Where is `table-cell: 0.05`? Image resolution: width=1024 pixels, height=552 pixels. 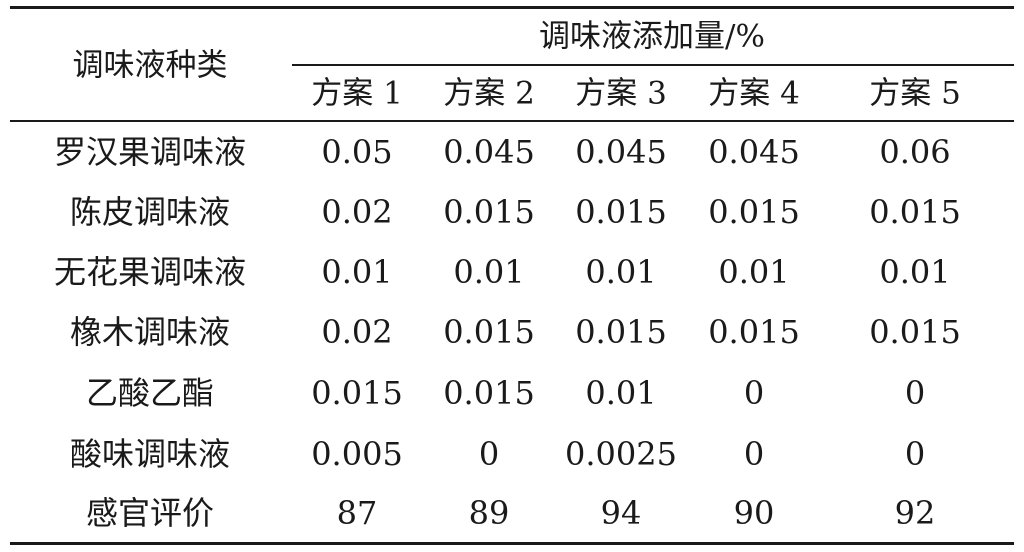 table-cell: 0.05 is located at coordinates (357, 152).